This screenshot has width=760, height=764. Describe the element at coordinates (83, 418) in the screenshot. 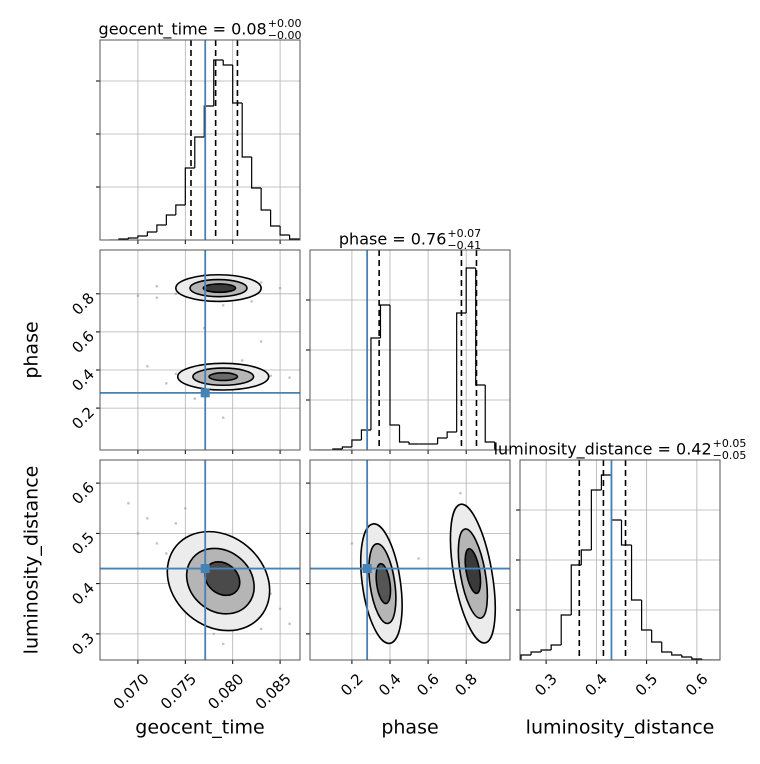

I see `y-tick-label: 0.2` at that location.